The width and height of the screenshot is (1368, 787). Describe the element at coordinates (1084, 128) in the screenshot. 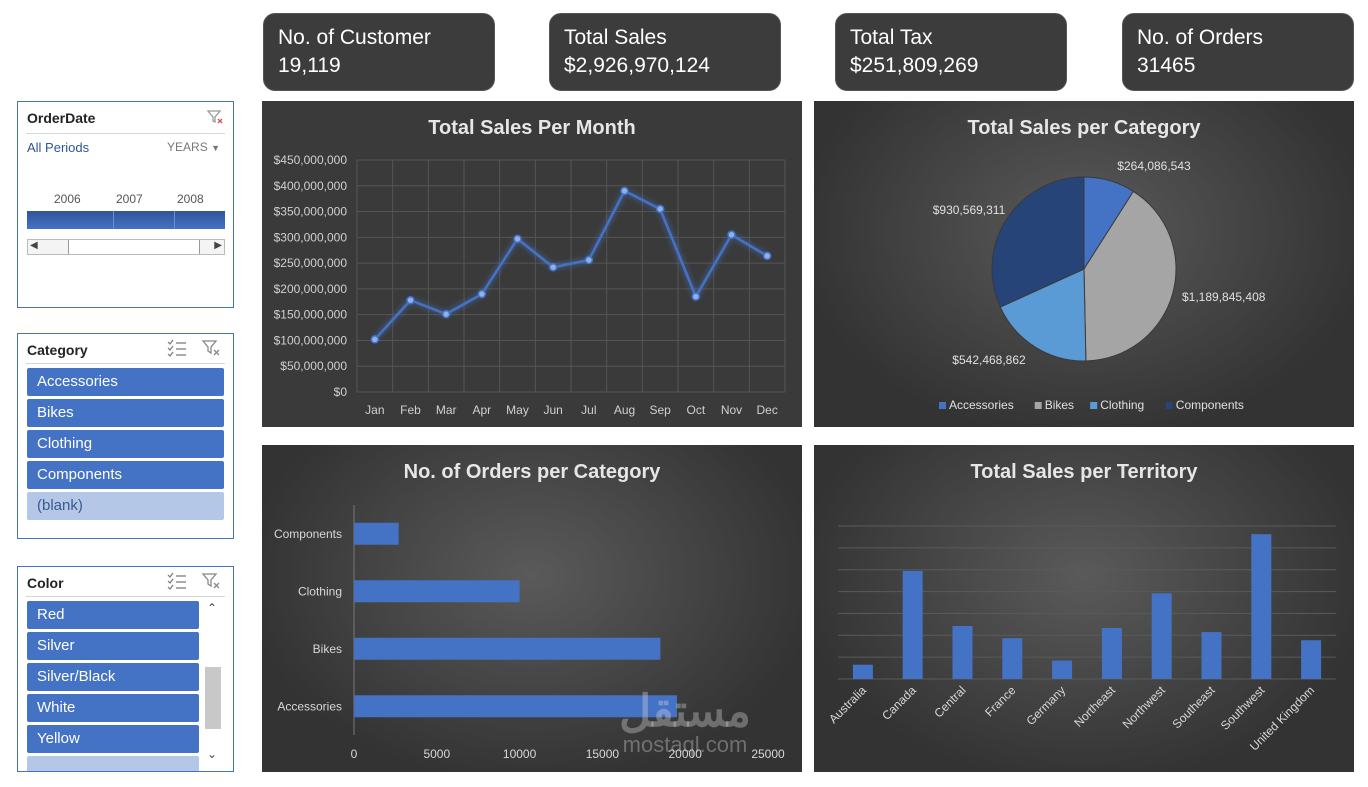

I see `chart-title: Total Sales per Category` at that location.